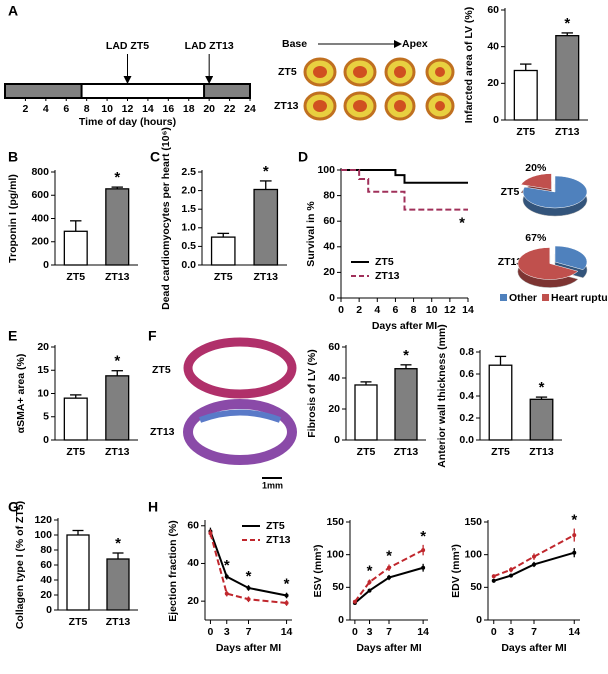  What do you see at coordinates (294, 44) in the screenshot?
I see `base-label: Base` at bounding box center [294, 44].